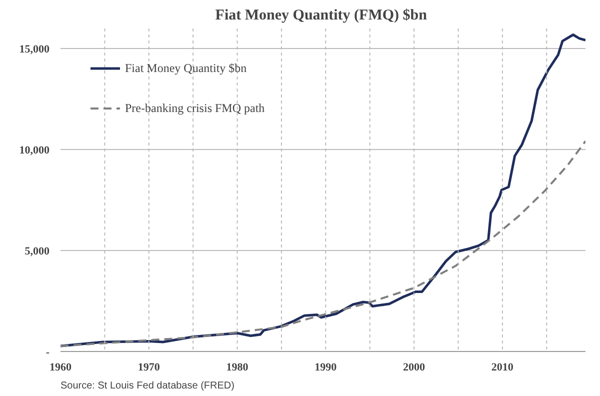 This screenshot has width=600, height=396. I want to click on x-tick-label: 1970, so click(149, 368).